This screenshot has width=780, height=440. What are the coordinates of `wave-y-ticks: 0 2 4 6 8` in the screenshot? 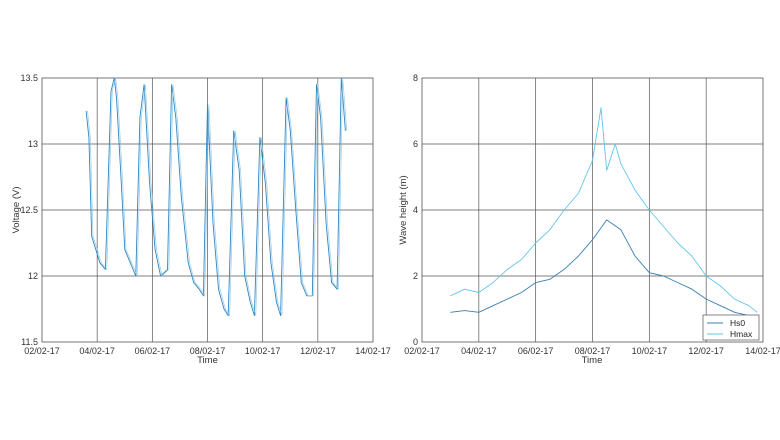 It's located at (415, 210).